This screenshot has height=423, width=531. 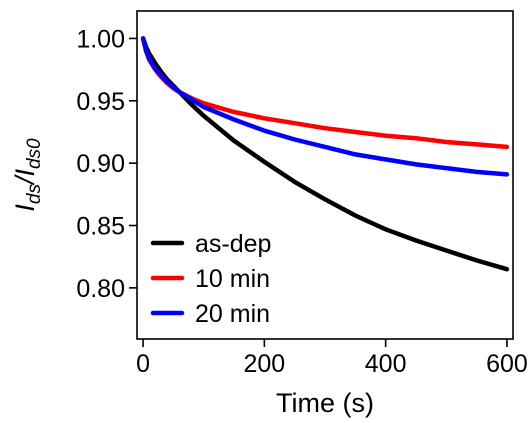 I want to click on x-tick-label-2: 400, so click(x=386, y=364).